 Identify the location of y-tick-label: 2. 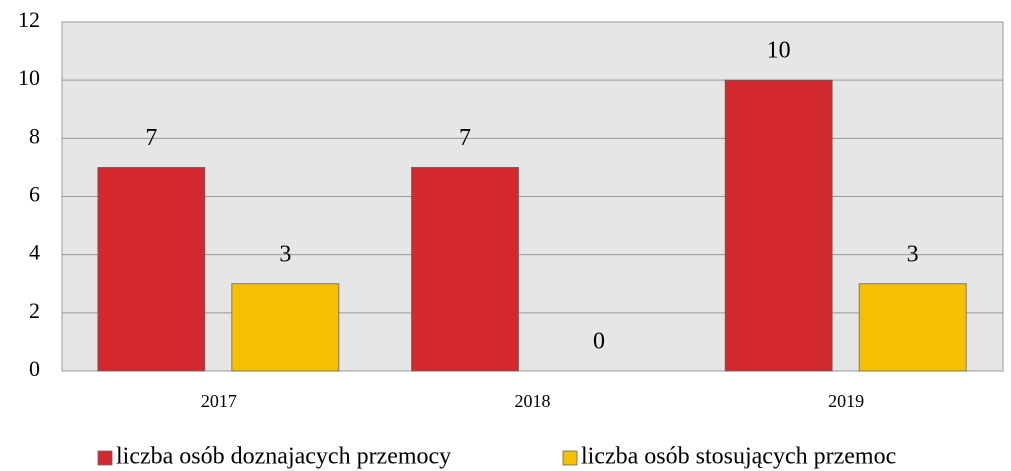
(34, 310).